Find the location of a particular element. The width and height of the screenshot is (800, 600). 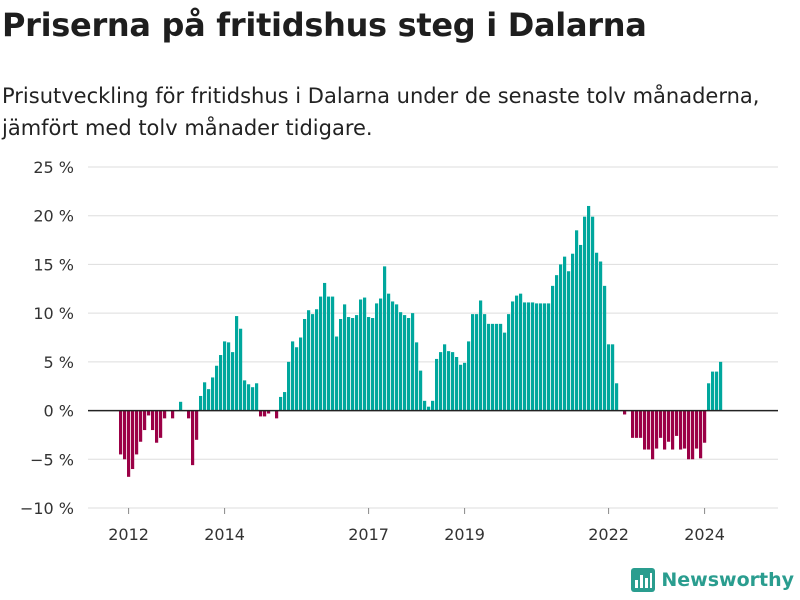

x-tick-label: 2012 is located at coordinates (128, 534).